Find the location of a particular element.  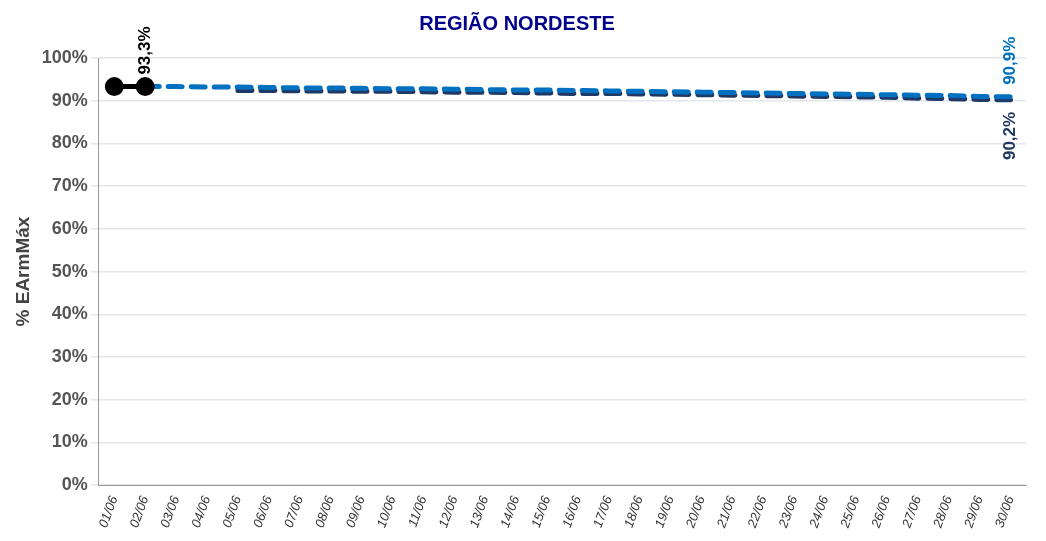

x-tick-label: 27/06 is located at coordinates (911, 512).